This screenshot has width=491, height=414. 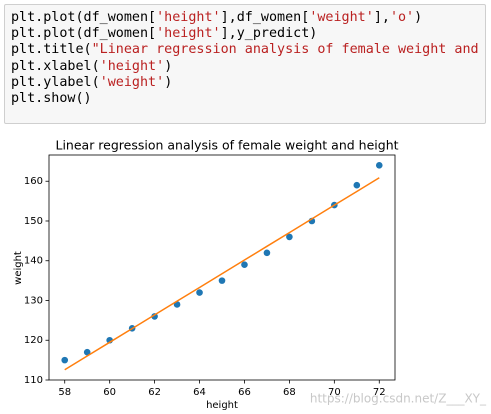 What do you see at coordinates (33, 340) in the screenshot?
I see `y-tick-label: 120` at bounding box center [33, 340].